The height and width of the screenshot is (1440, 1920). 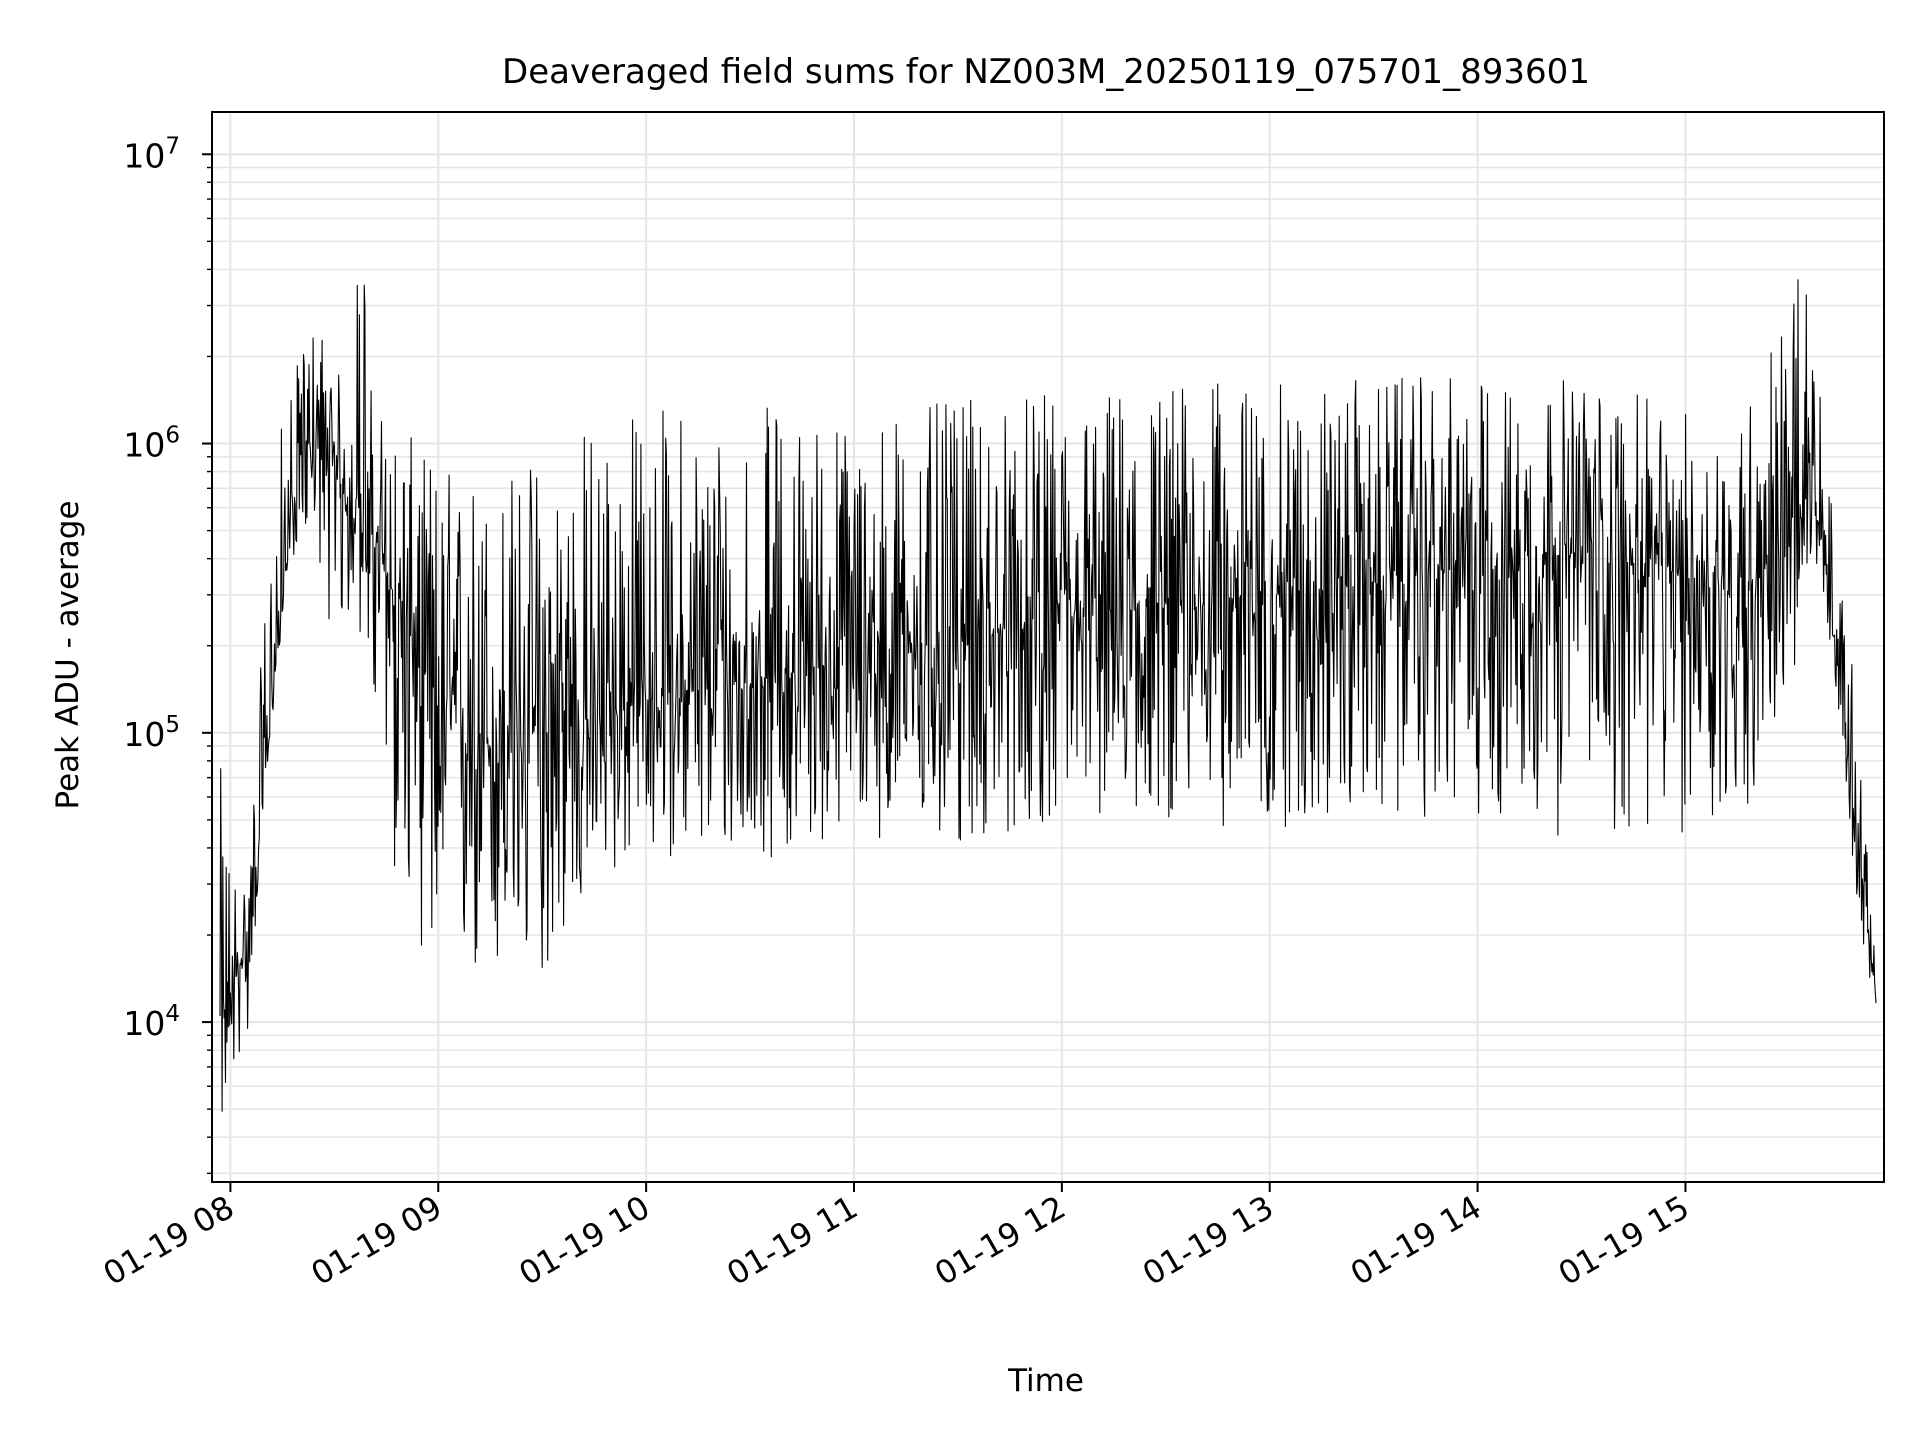 What do you see at coordinates (1208, 1240) in the screenshot?
I see `x-tick-label: 01-19 13` at bounding box center [1208, 1240].